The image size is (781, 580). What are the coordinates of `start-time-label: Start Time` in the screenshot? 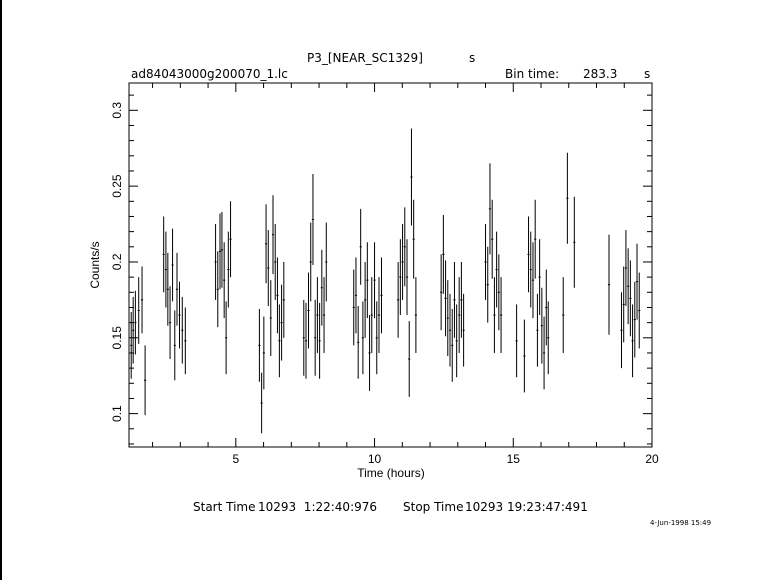 It's located at (224, 507).